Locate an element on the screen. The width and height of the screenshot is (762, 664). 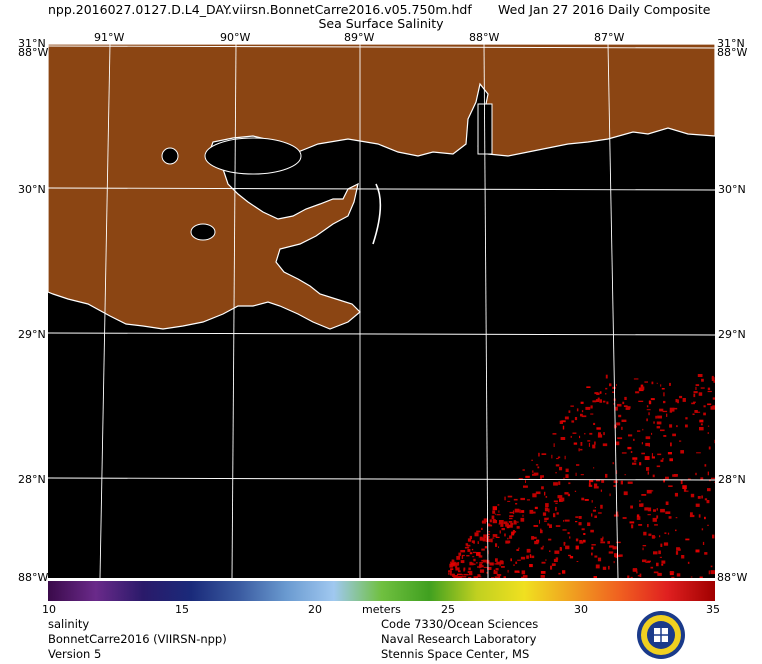
parallel-28n is located at coordinates (381, 479).